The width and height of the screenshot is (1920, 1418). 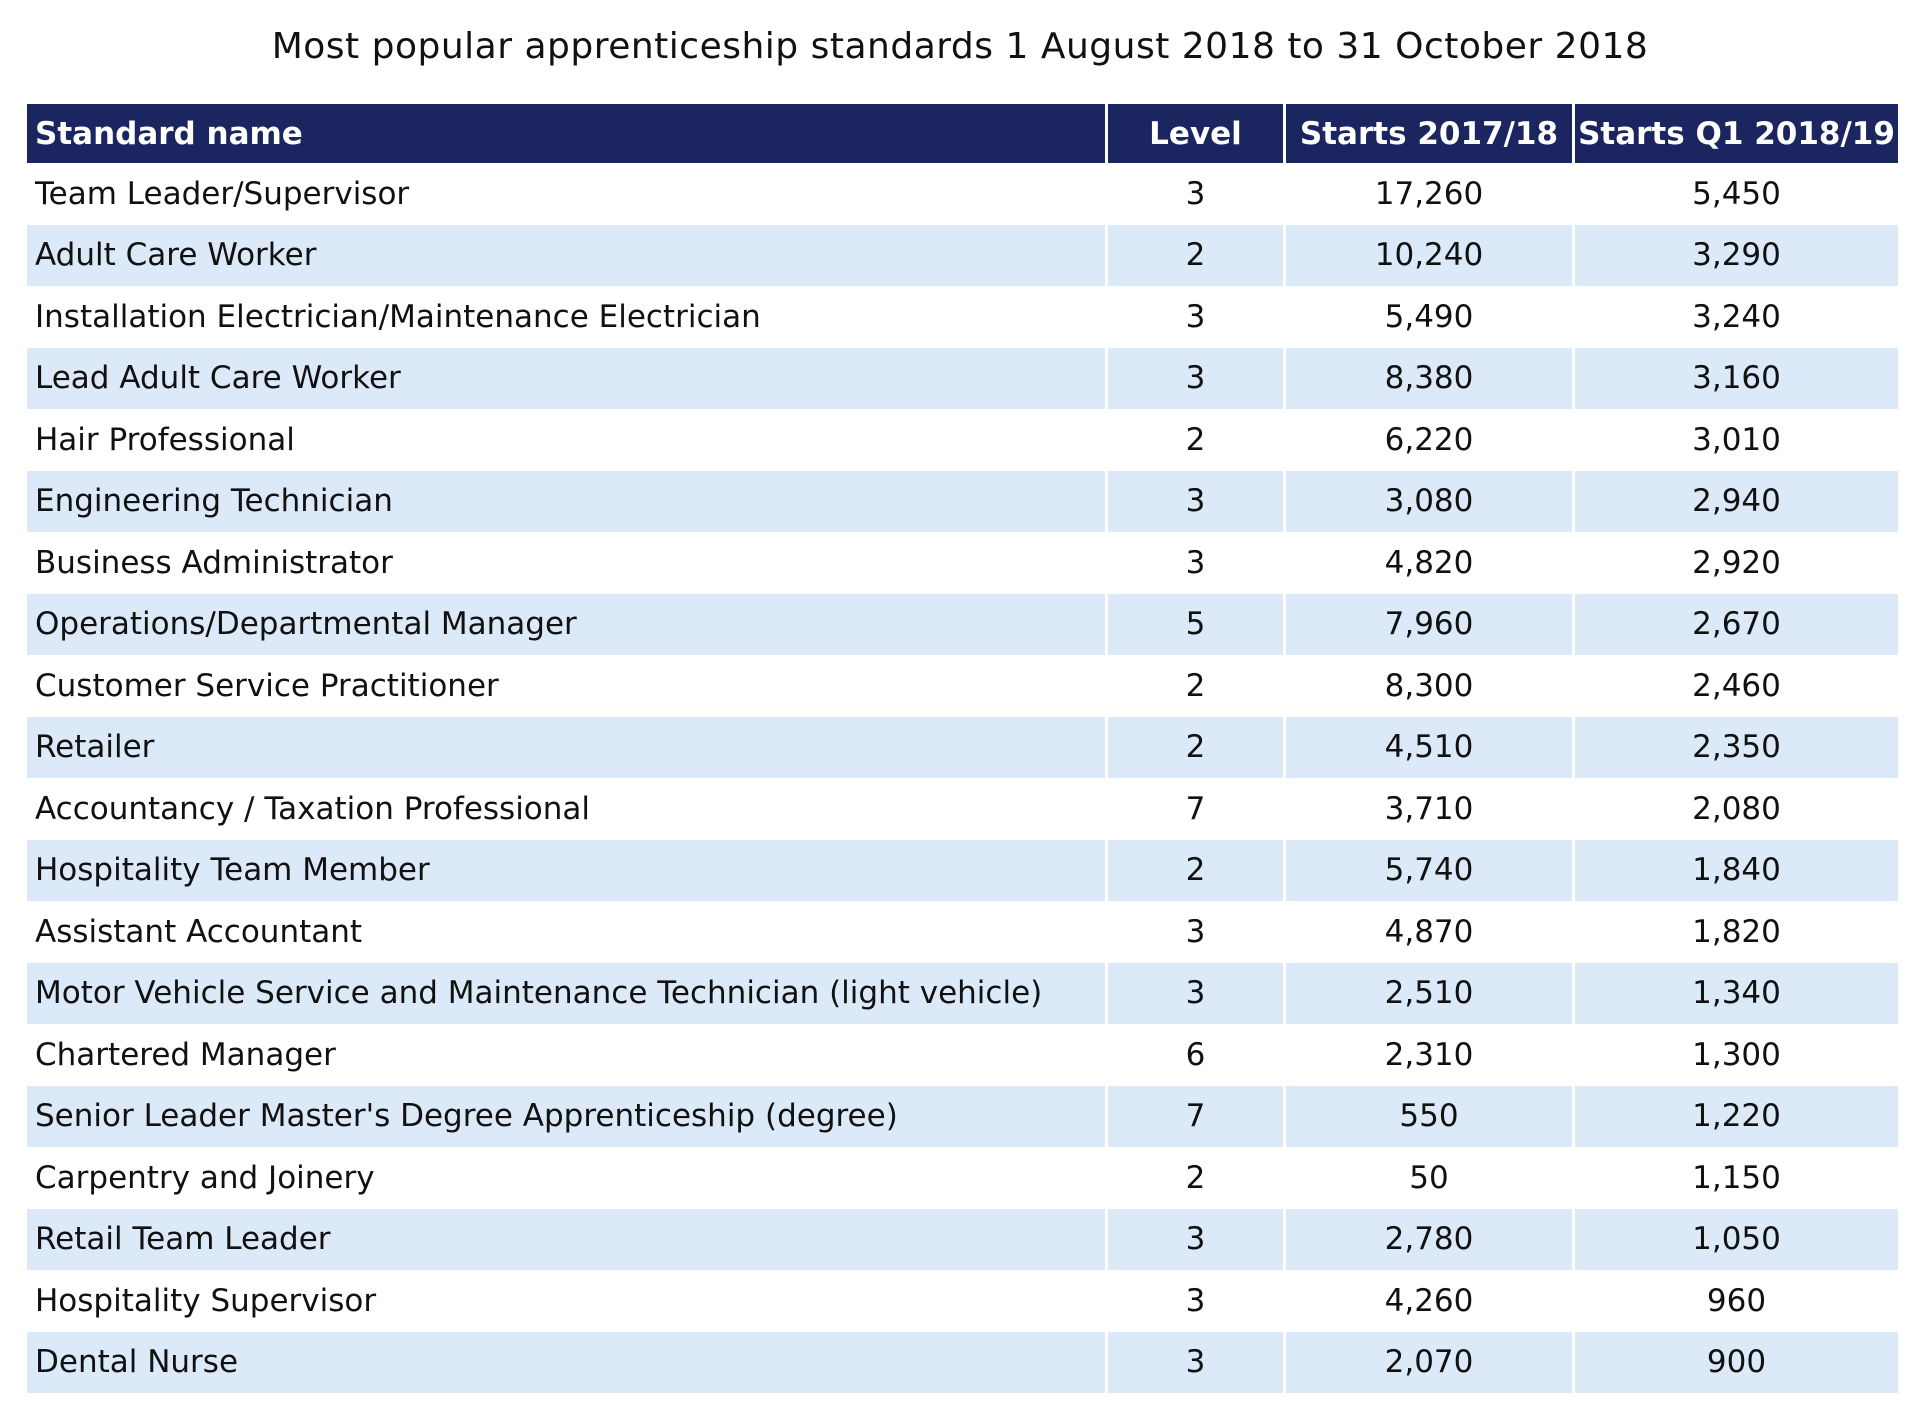 I want to click on table-cell: 2,780, so click(x=1430, y=1239).